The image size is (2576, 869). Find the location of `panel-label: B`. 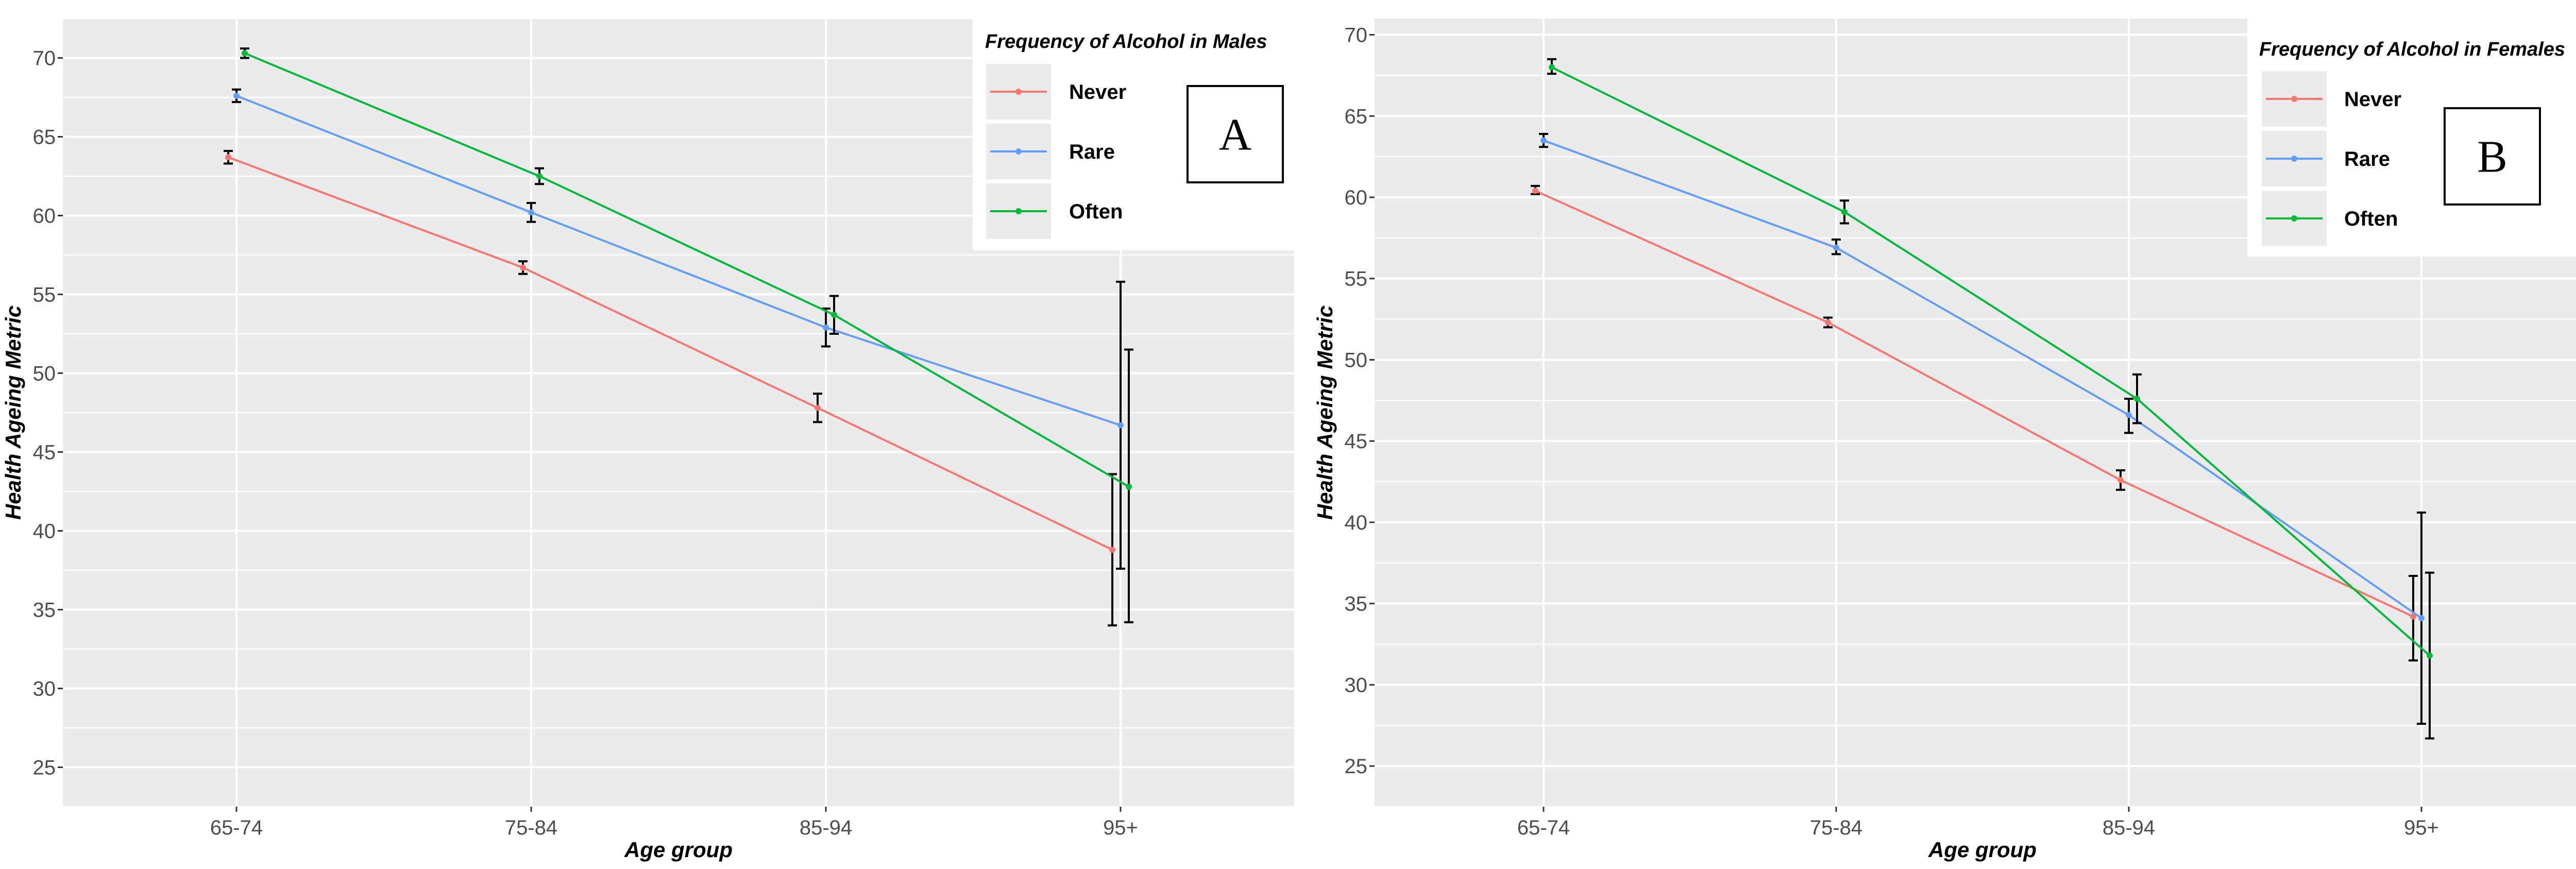

panel-label: B is located at coordinates (2492, 157).